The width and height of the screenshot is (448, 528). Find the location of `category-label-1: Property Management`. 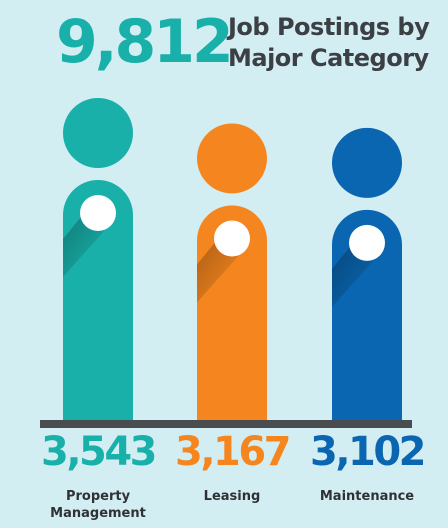

category-label-1: Property Management is located at coordinates (98, 505).